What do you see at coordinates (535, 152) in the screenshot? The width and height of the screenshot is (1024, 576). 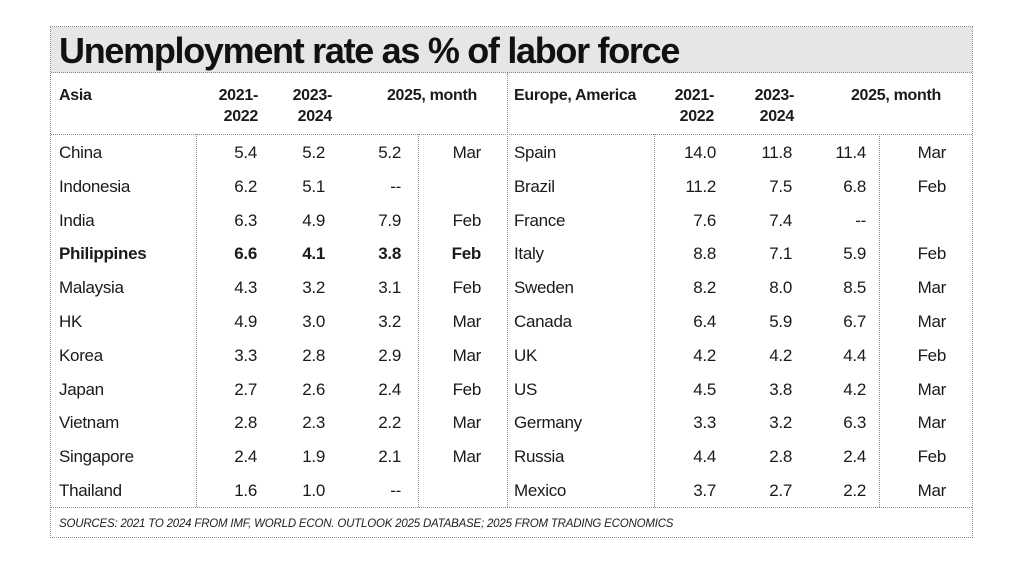 I see `country-name: Spain` at bounding box center [535, 152].